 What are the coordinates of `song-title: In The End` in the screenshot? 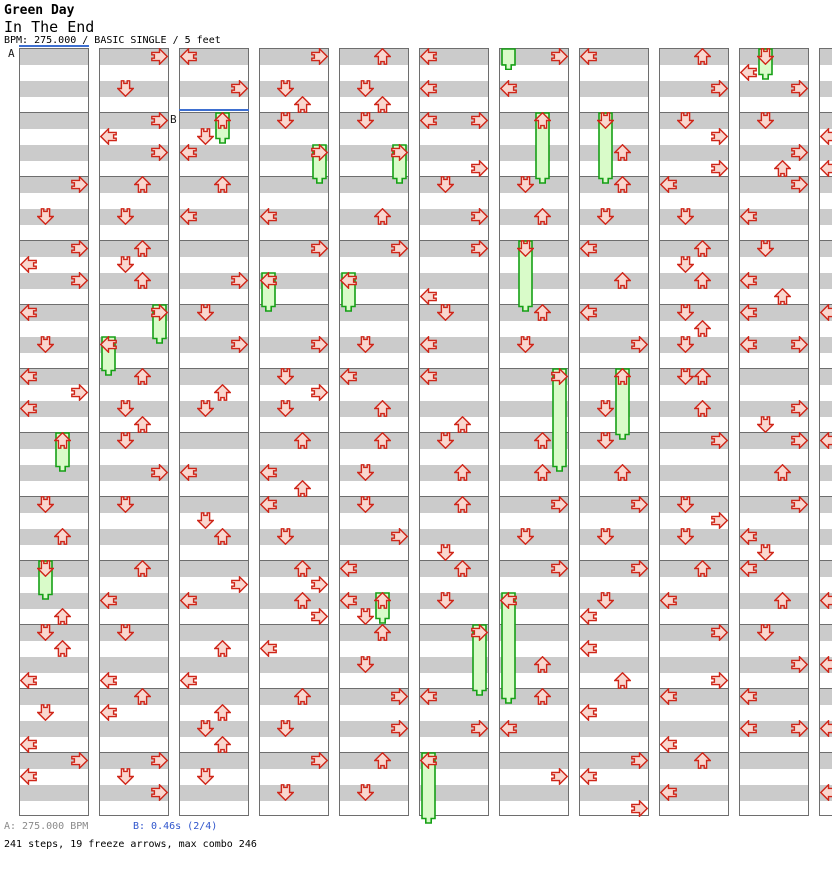 It's located at (49, 27).